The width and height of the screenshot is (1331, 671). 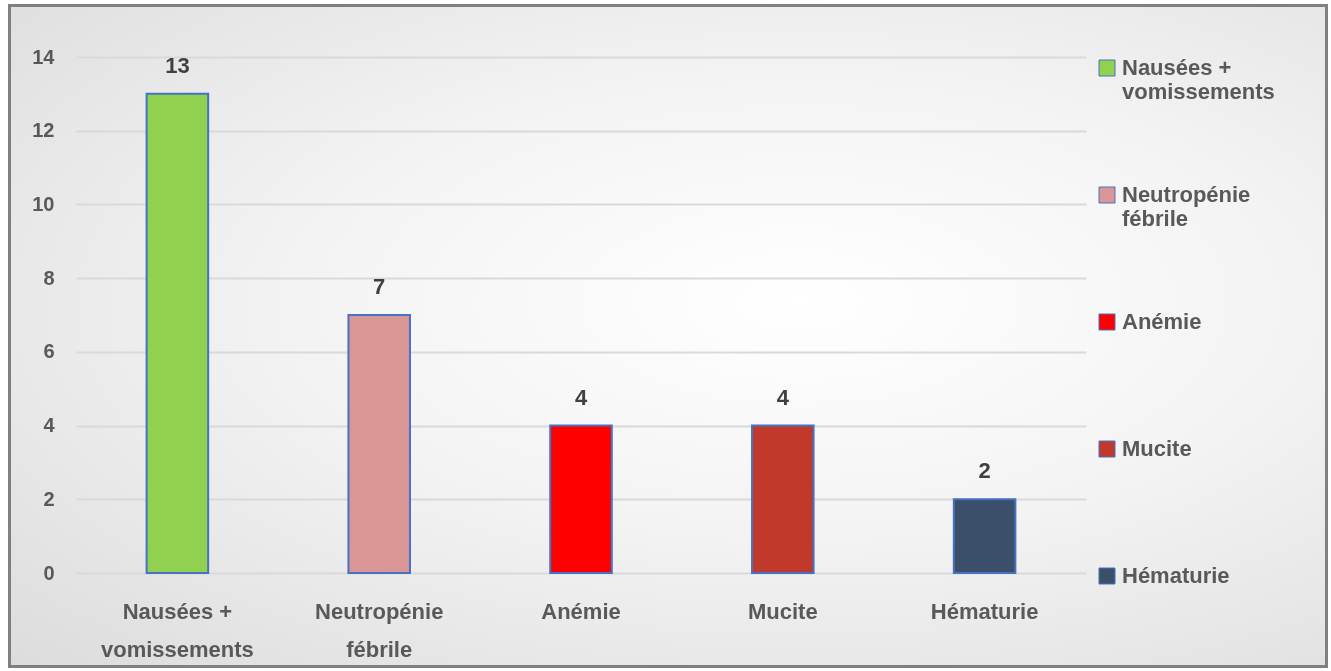 What do you see at coordinates (177, 630) in the screenshot?
I see `x-tick-label: Nausées + vomissements` at bounding box center [177, 630].